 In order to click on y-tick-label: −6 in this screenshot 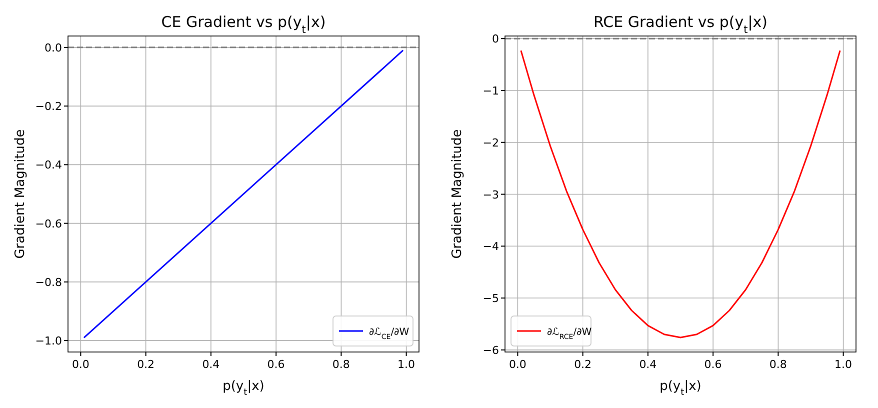, I will do `click(490, 350)`.